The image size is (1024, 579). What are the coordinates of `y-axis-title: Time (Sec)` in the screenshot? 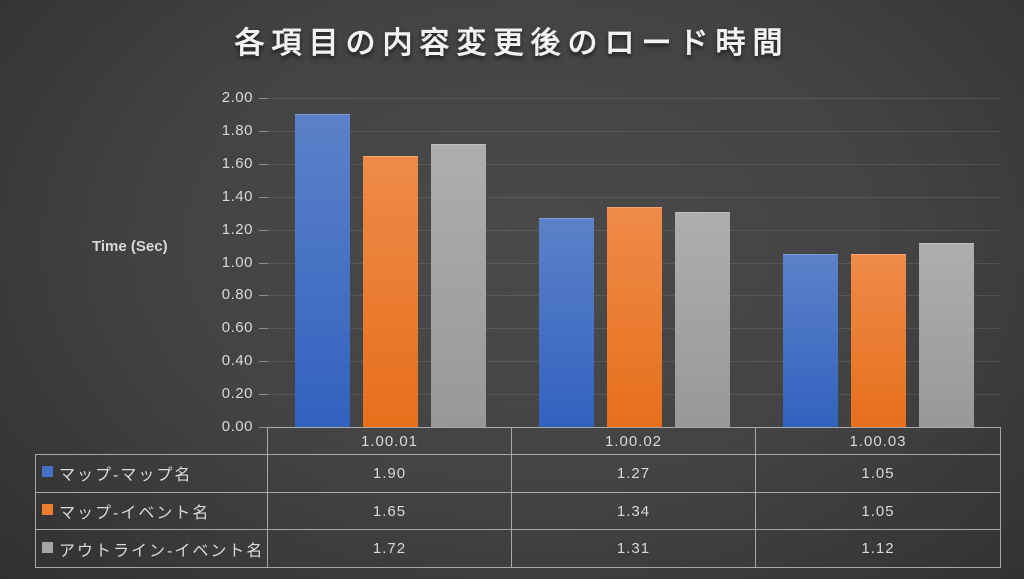 It's located at (130, 246).